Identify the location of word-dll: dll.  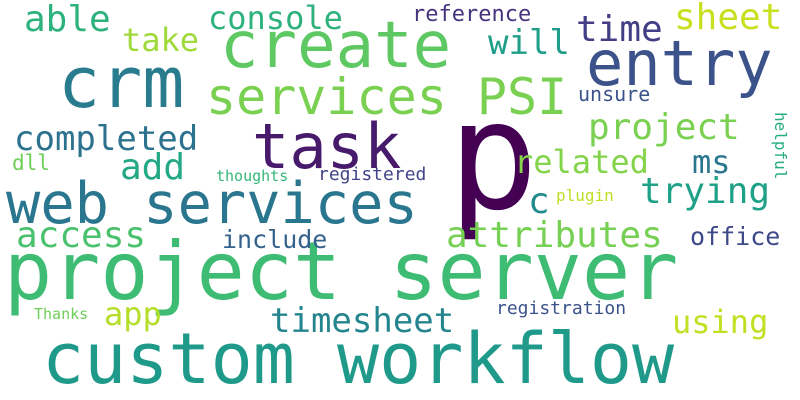
(31, 163).